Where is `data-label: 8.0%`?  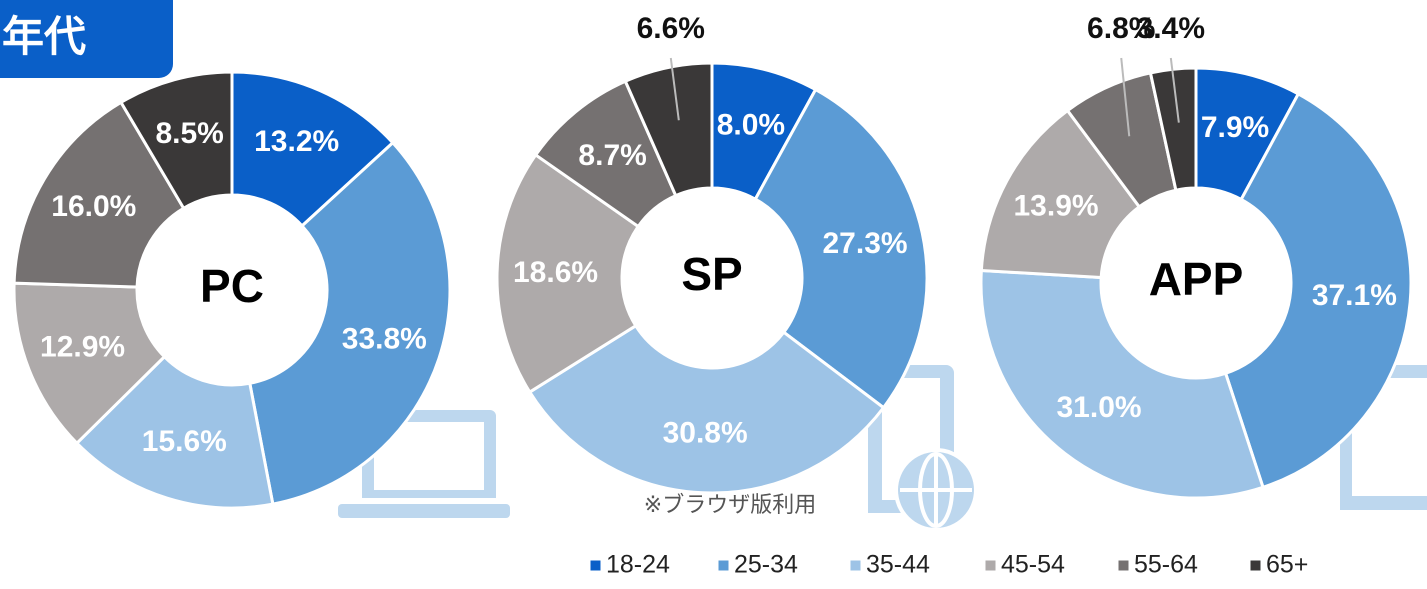 data-label: 8.0% is located at coordinates (751, 124).